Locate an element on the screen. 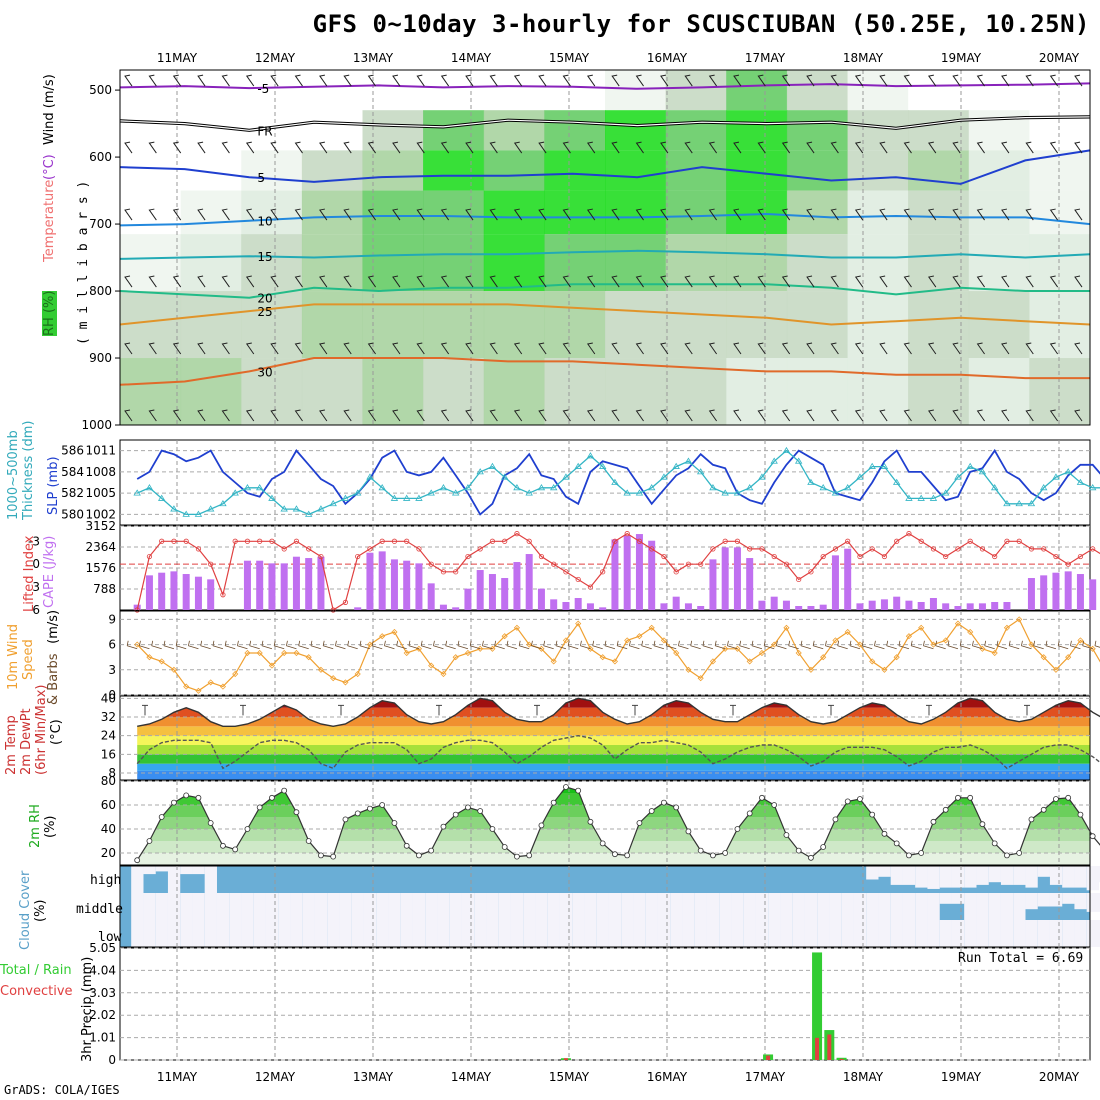 This screenshot has height=1100, width=1100. pressure-word: ( m i l l i b a r s ) is located at coordinates (83, 262).